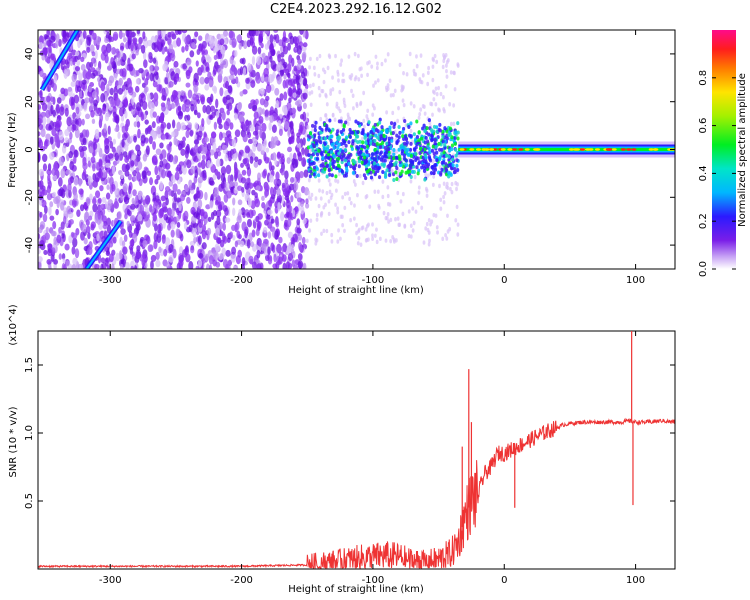 This screenshot has height=600, width=750. Describe the element at coordinates (635, 580) in the screenshot. I see `x-tick-label: 100` at that location.